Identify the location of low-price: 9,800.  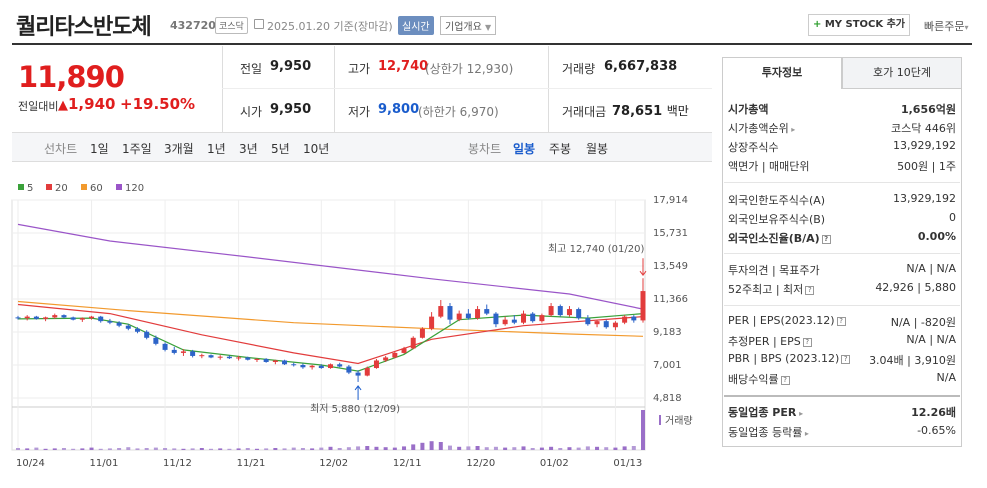
(399, 109).